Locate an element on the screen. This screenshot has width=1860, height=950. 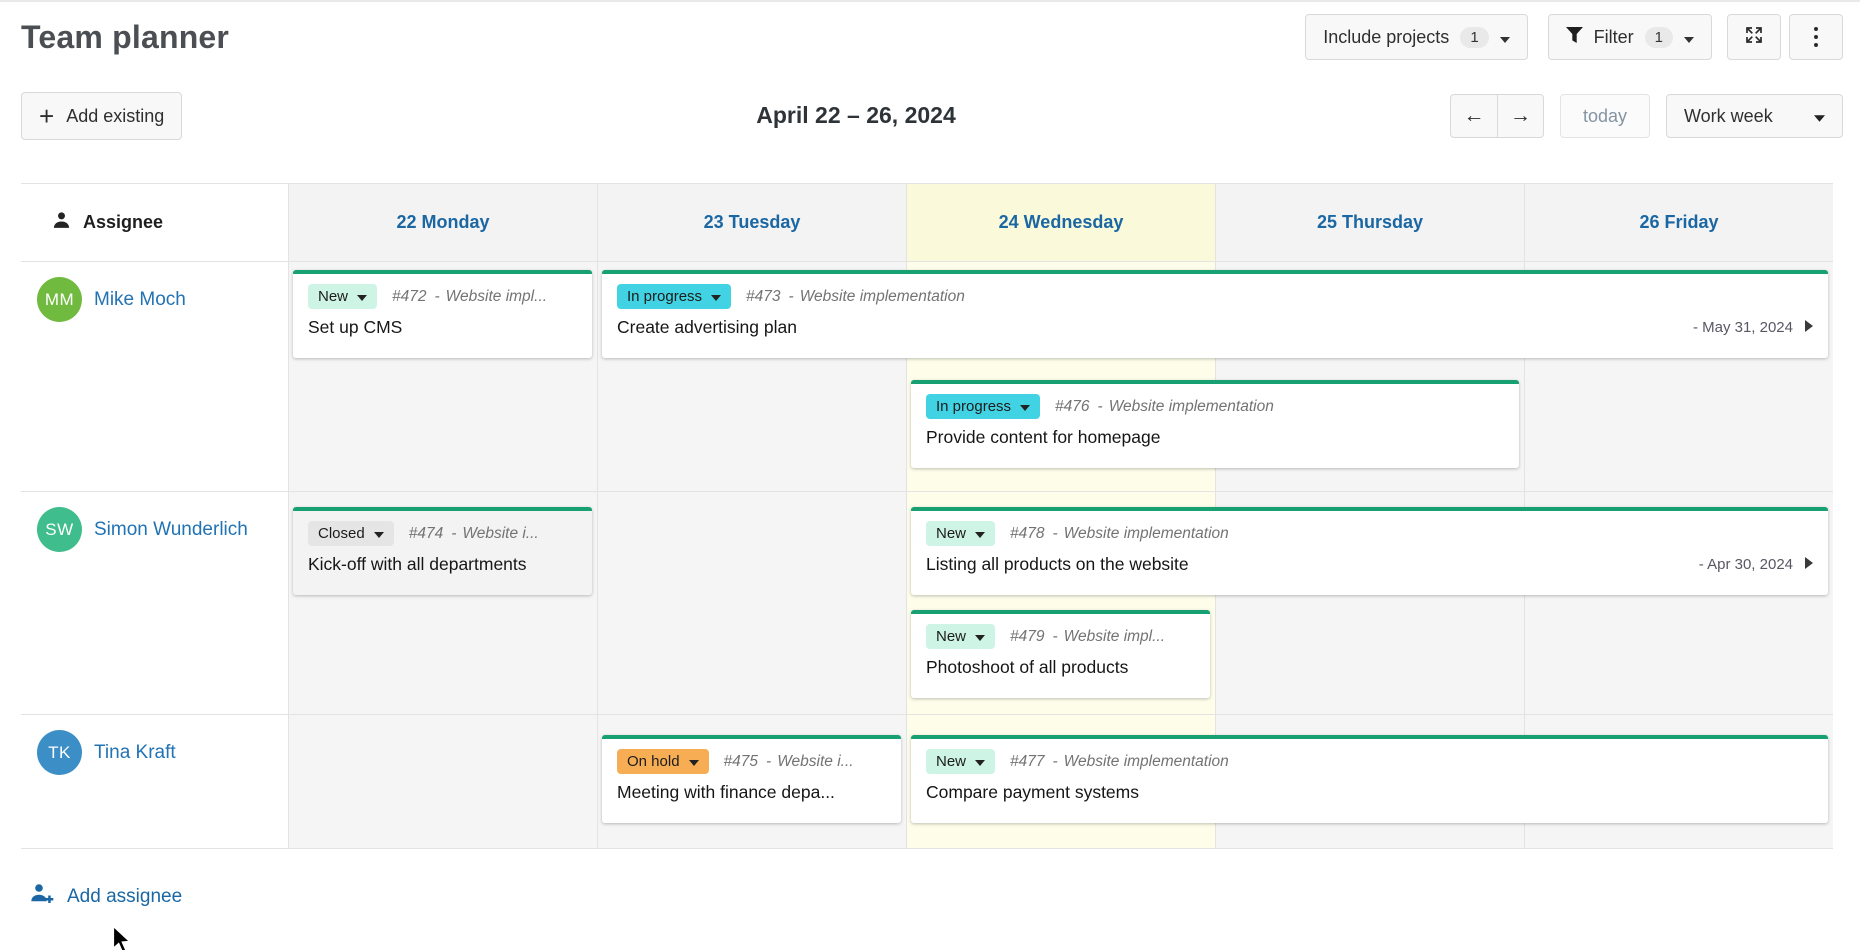
day-column-header: 23 Tuesday is located at coordinates (751, 222).